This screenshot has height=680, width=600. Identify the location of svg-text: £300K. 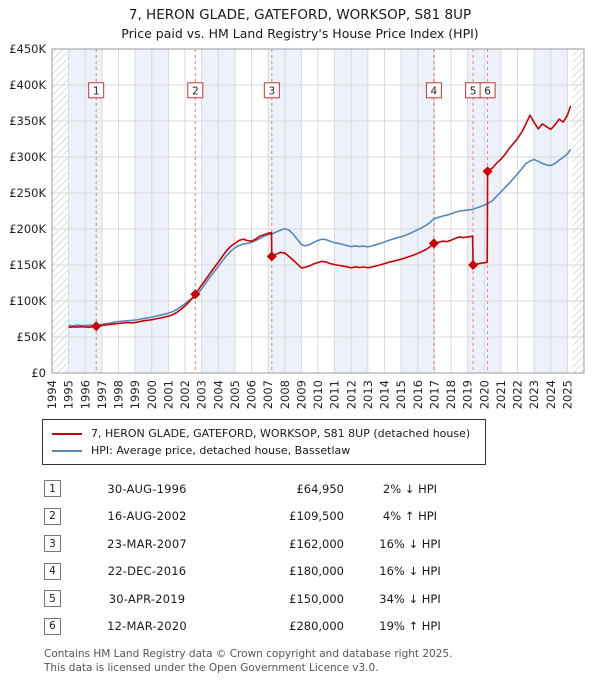
(27, 157).